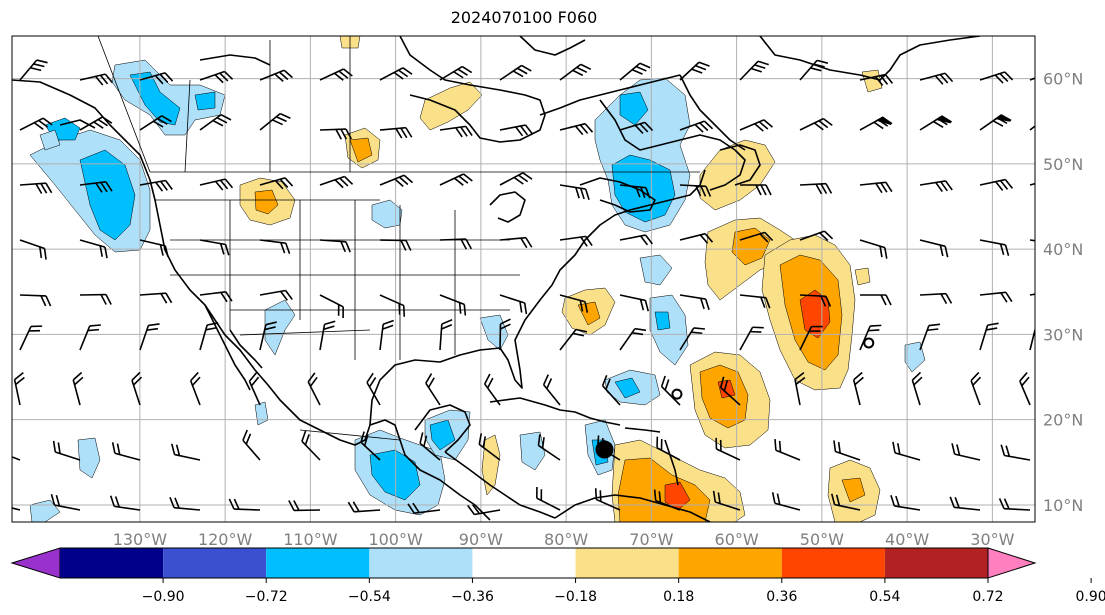 The width and height of the screenshot is (1105, 615). What do you see at coordinates (266, 597) in the screenshot?
I see `colorbar-tick-label: −0.72` at bounding box center [266, 597].